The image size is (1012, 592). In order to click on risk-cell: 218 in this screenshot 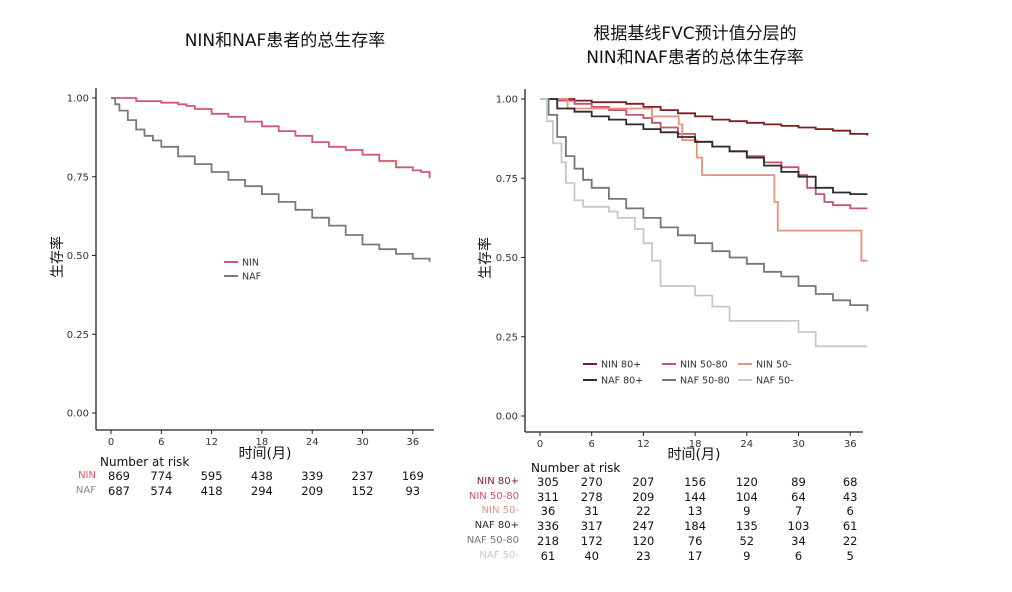, I will do `click(548, 540)`.